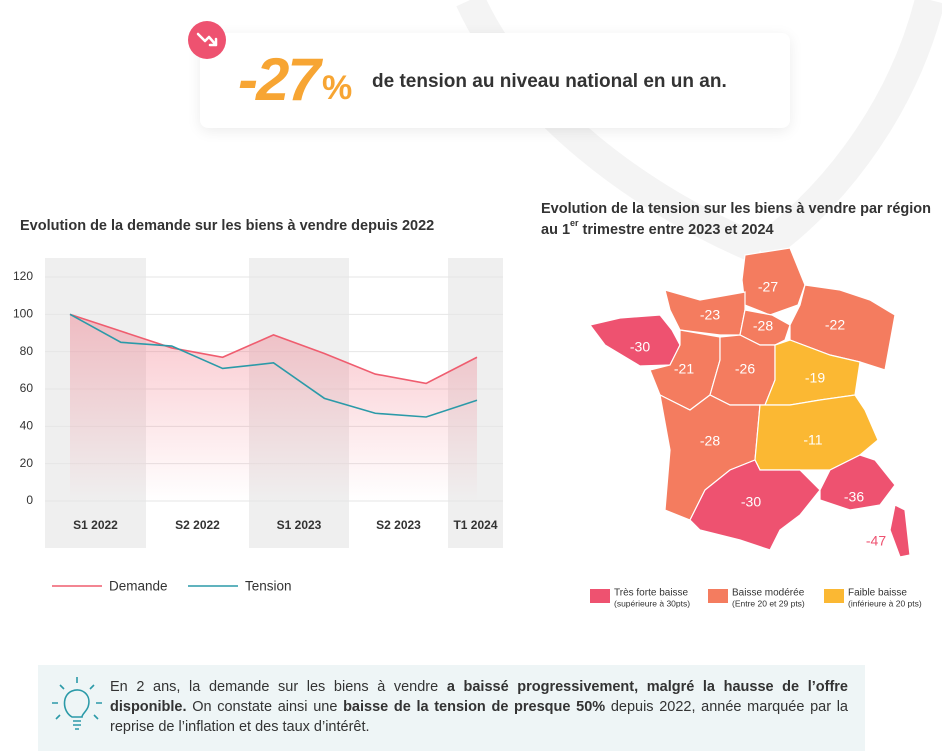 The width and height of the screenshot is (942, 754). Describe the element at coordinates (885, 603) in the screenshot. I see `legend-sublabel: (inférieure à 20 pts)` at that location.